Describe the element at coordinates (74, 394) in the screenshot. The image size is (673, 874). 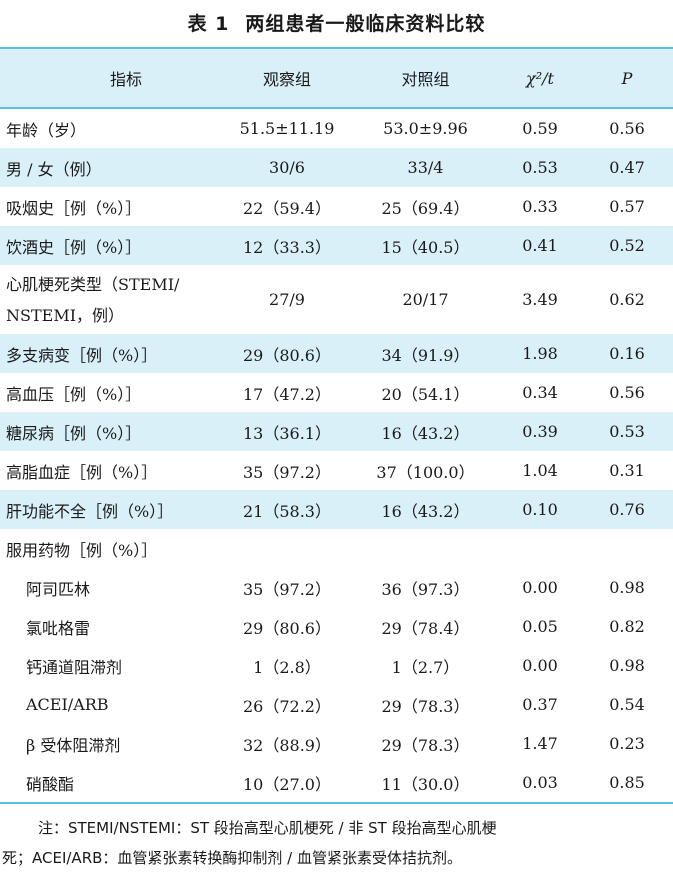
I see `row-label: 高血压［例（%）］` at that location.